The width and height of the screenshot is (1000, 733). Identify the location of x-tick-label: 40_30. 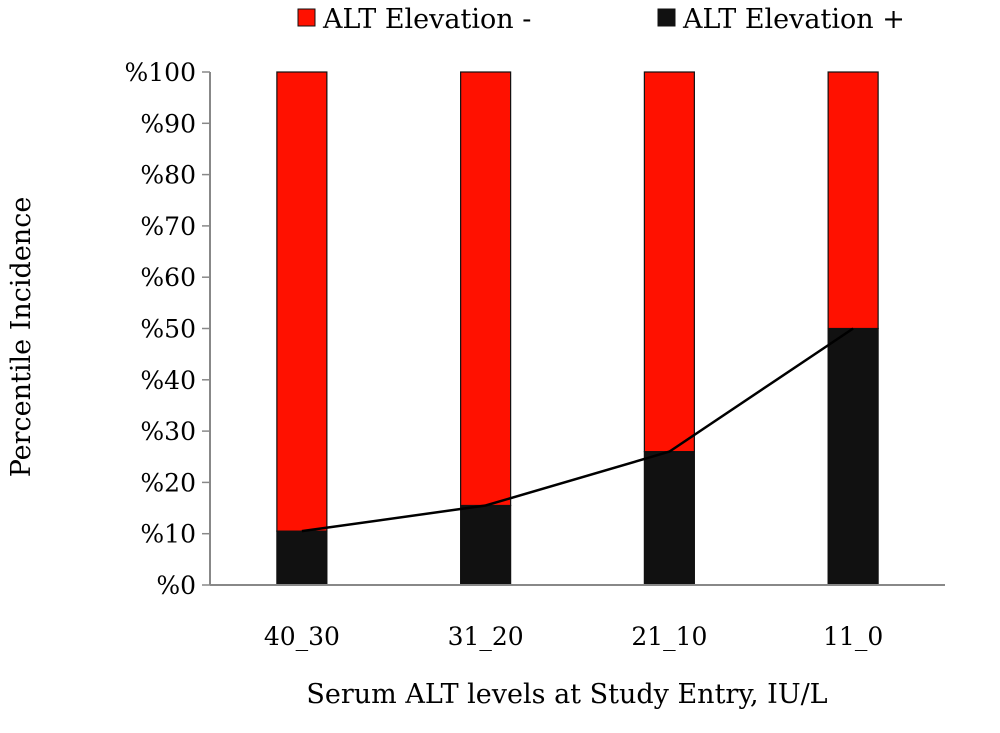
(302, 636).